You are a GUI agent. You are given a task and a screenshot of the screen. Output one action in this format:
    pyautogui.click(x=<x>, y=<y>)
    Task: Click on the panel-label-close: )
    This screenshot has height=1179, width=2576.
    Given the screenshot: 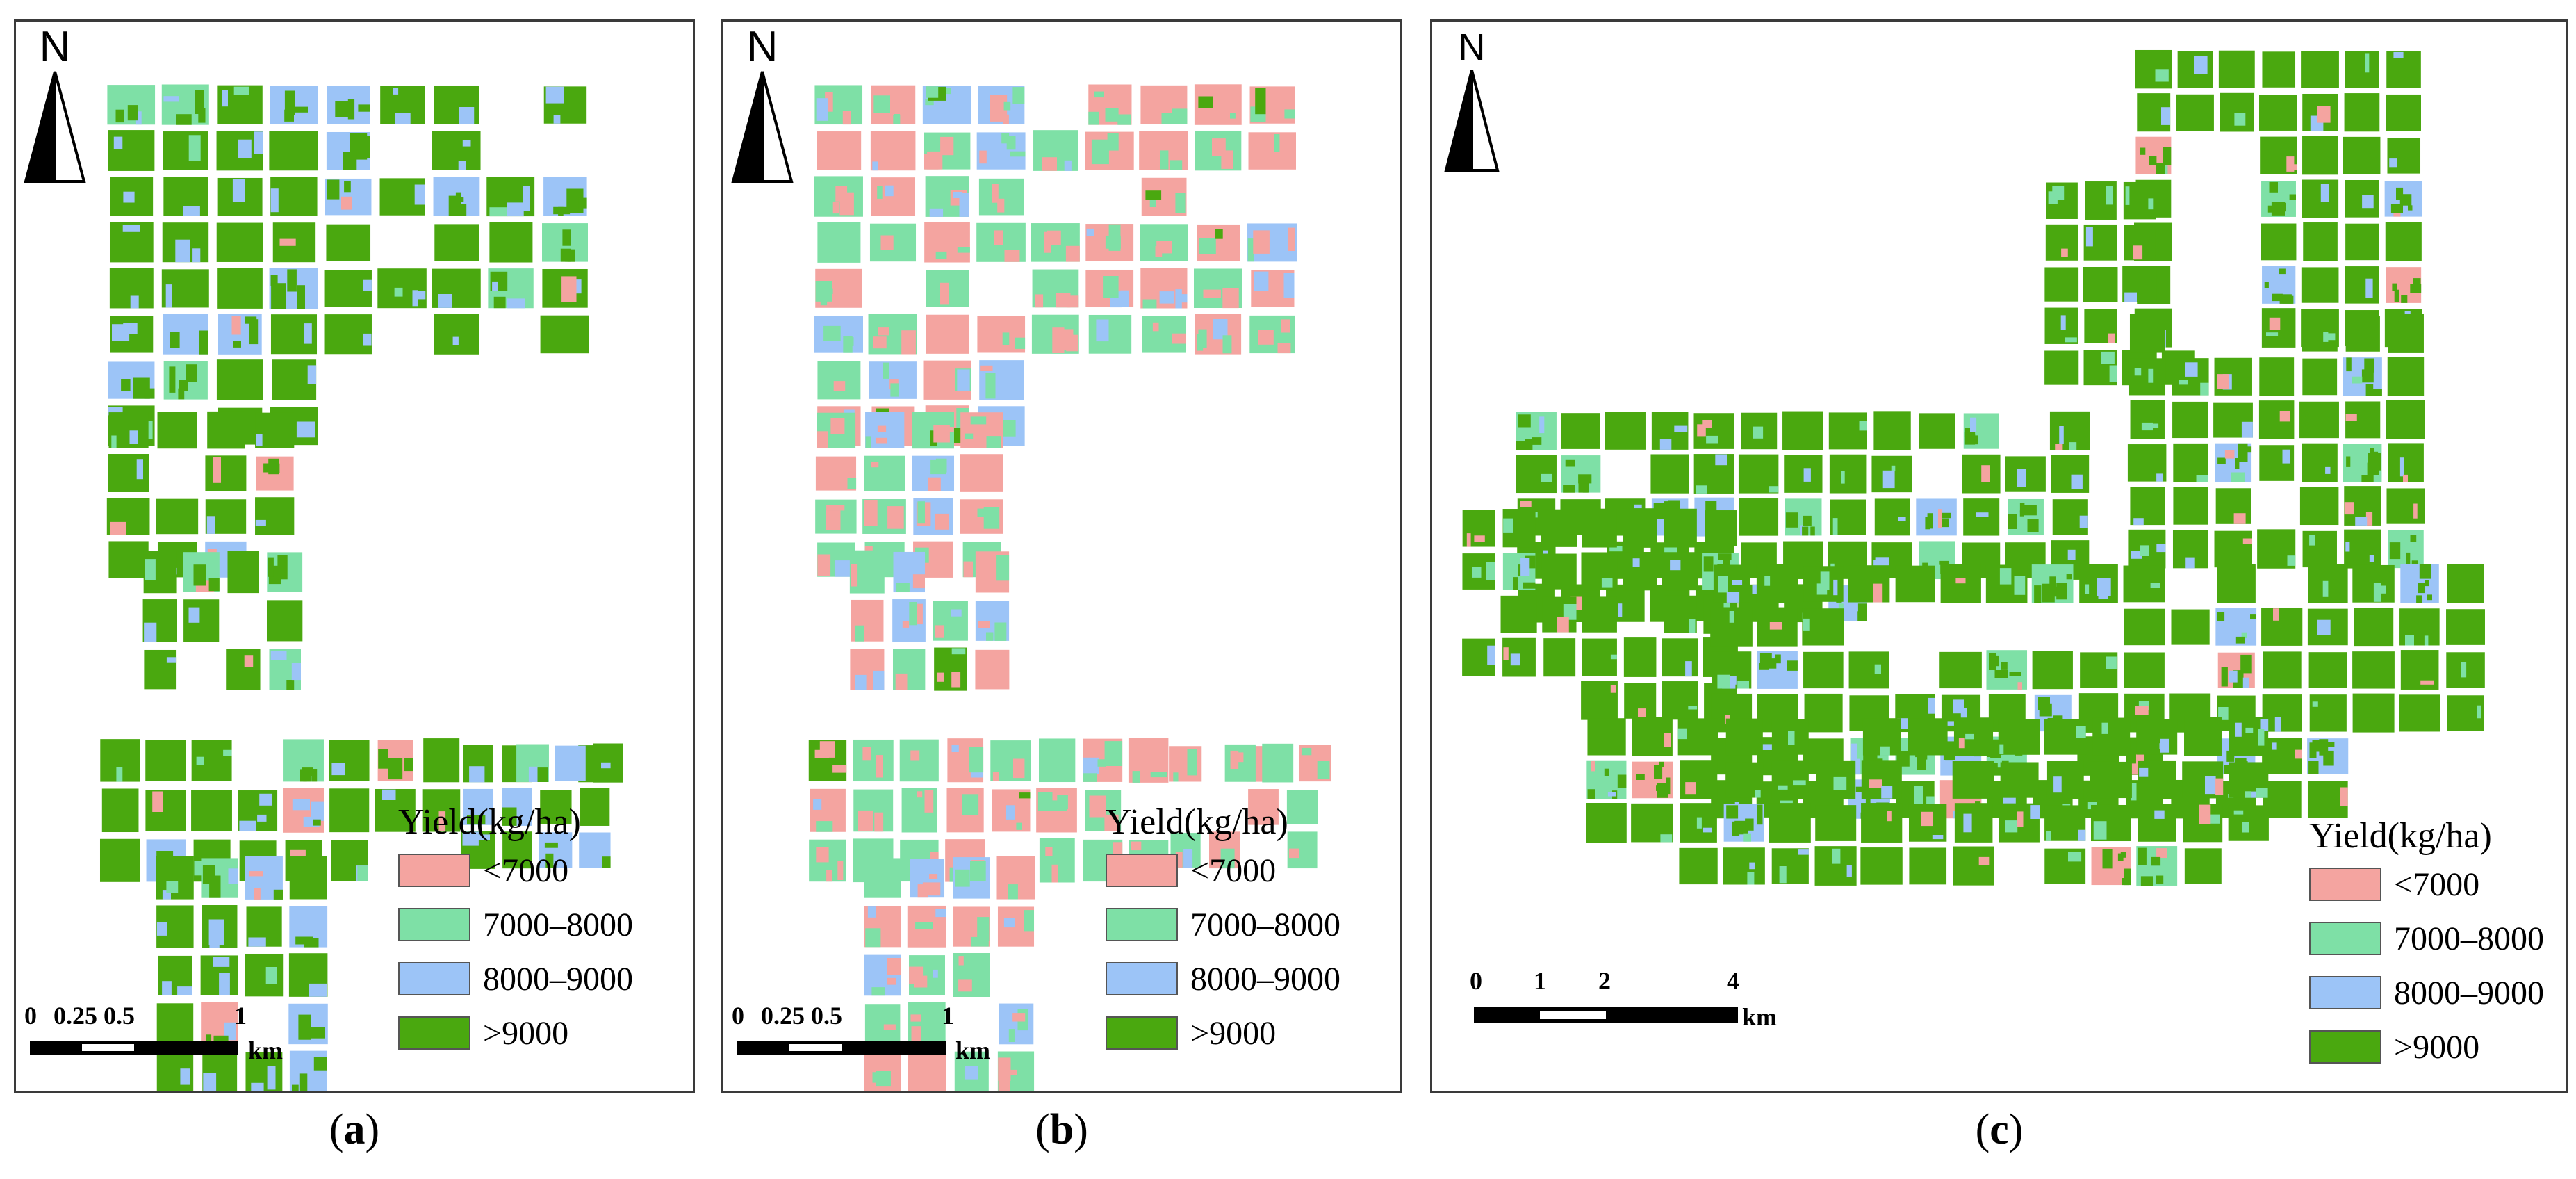 What is the action you would take?
    pyautogui.click(x=2016, y=1129)
    